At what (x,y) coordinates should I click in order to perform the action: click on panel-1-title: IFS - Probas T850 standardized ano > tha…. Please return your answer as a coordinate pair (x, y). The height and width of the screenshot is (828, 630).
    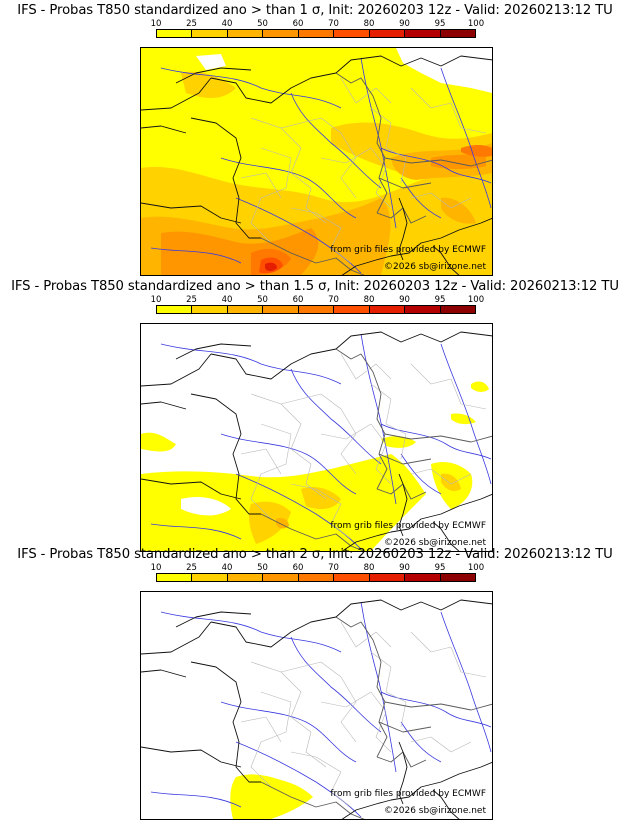
    Looking at the image, I should click on (315, 10).